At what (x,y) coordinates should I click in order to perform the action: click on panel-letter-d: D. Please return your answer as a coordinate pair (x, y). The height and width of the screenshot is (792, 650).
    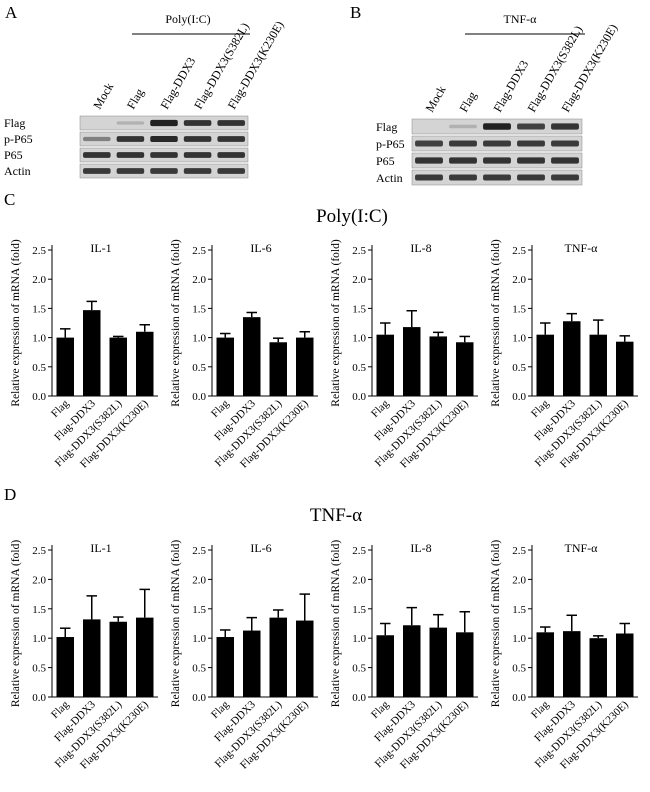
    Looking at the image, I should click on (10, 494).